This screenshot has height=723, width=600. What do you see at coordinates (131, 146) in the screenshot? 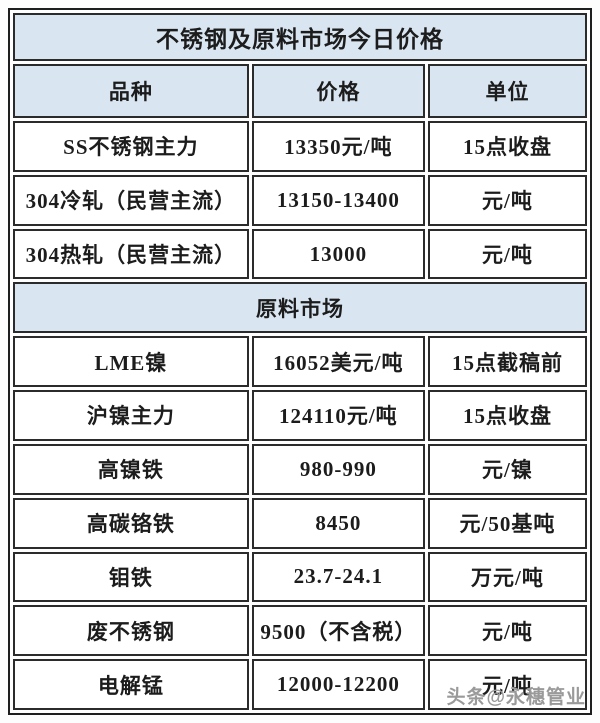
I see `cell-name: SS不锈钢主力` at bounding box center [131, 146].